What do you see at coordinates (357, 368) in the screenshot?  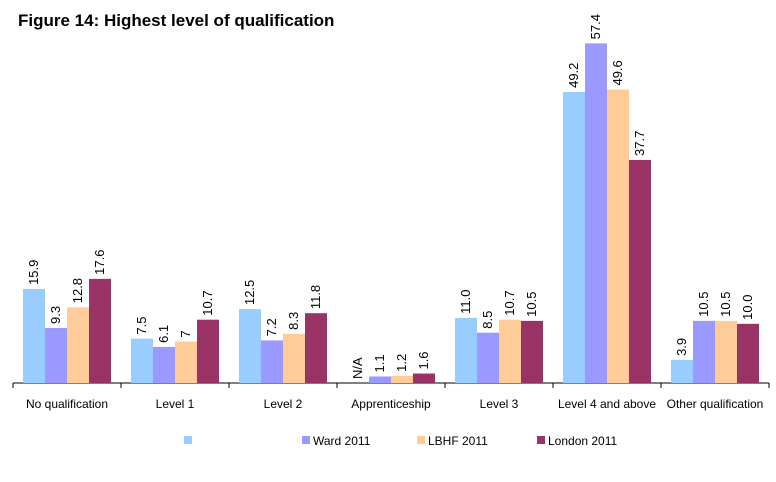 I see `data-label: N/A` at bounding box center [357, 368].